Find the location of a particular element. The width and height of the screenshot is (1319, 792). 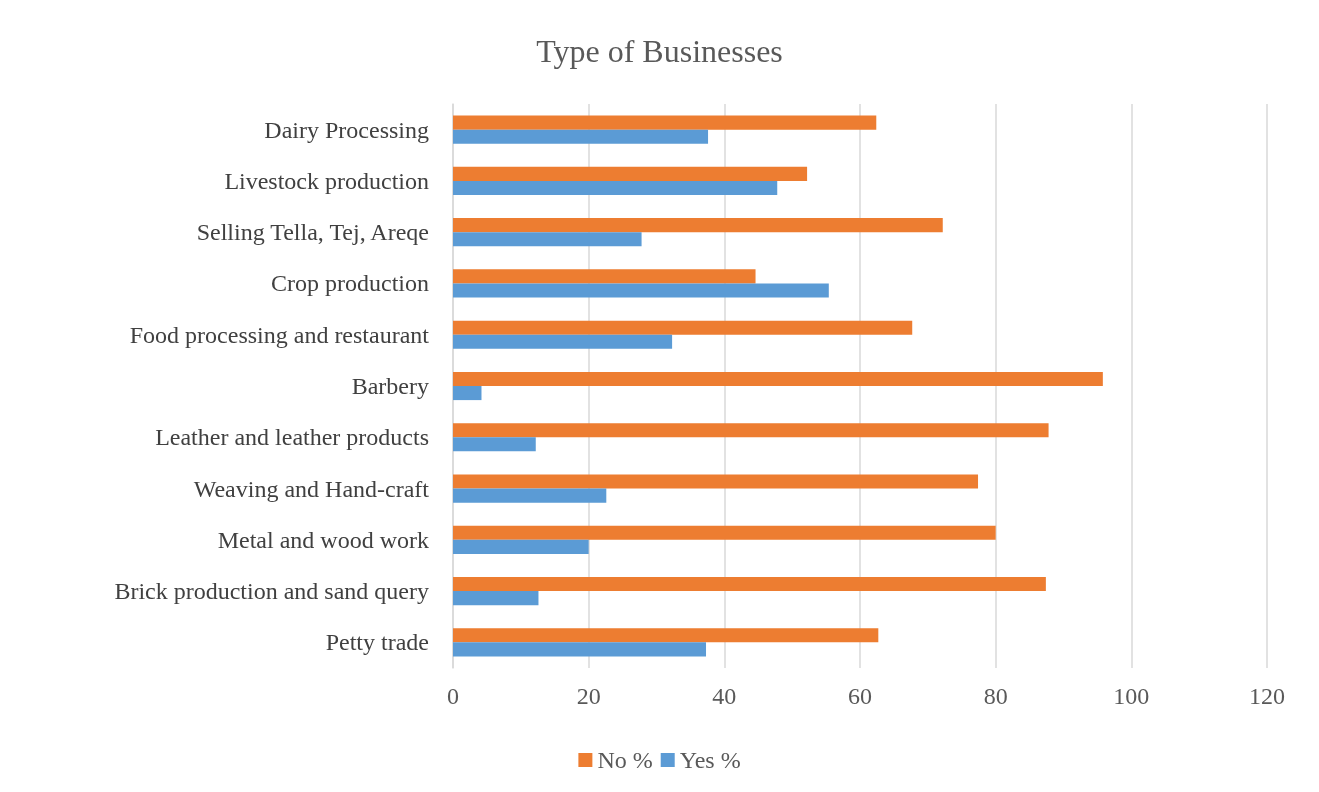

x-tick-label: 120 is located at coordinates (1267, 696).